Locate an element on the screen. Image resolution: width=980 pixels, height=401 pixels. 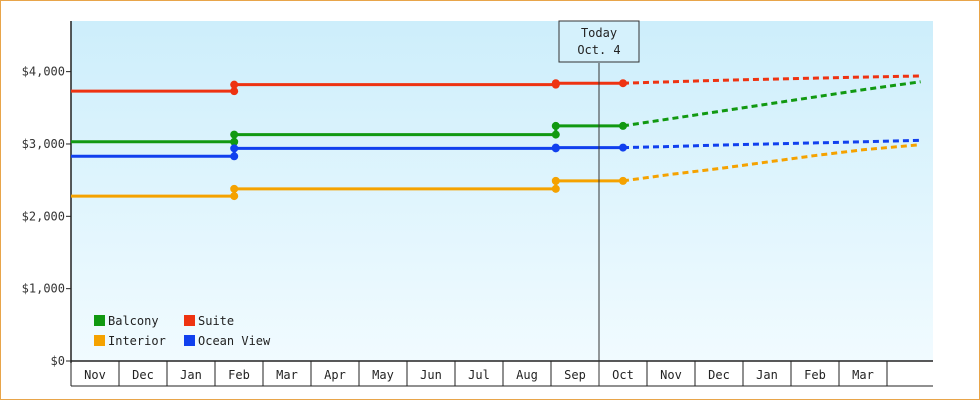
x-tick-label: Jul is located at coordinates (479, 375).